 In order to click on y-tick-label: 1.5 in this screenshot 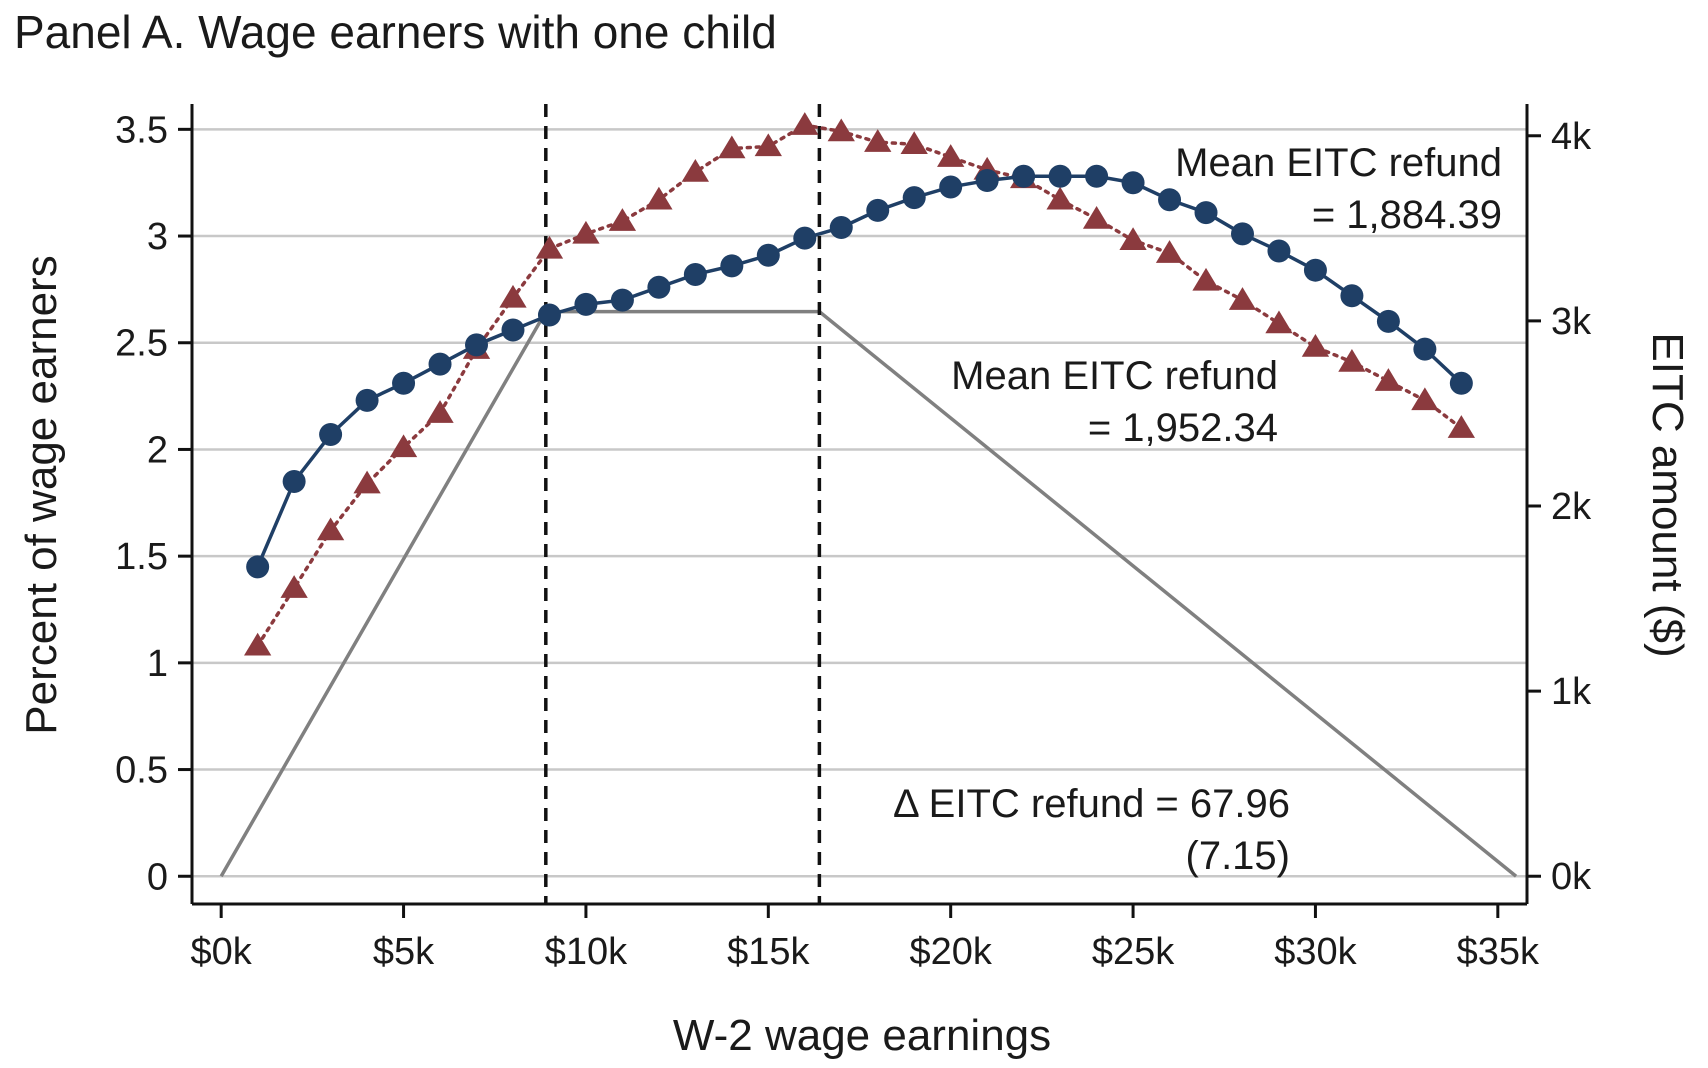, I will do `click(141, 557)`.